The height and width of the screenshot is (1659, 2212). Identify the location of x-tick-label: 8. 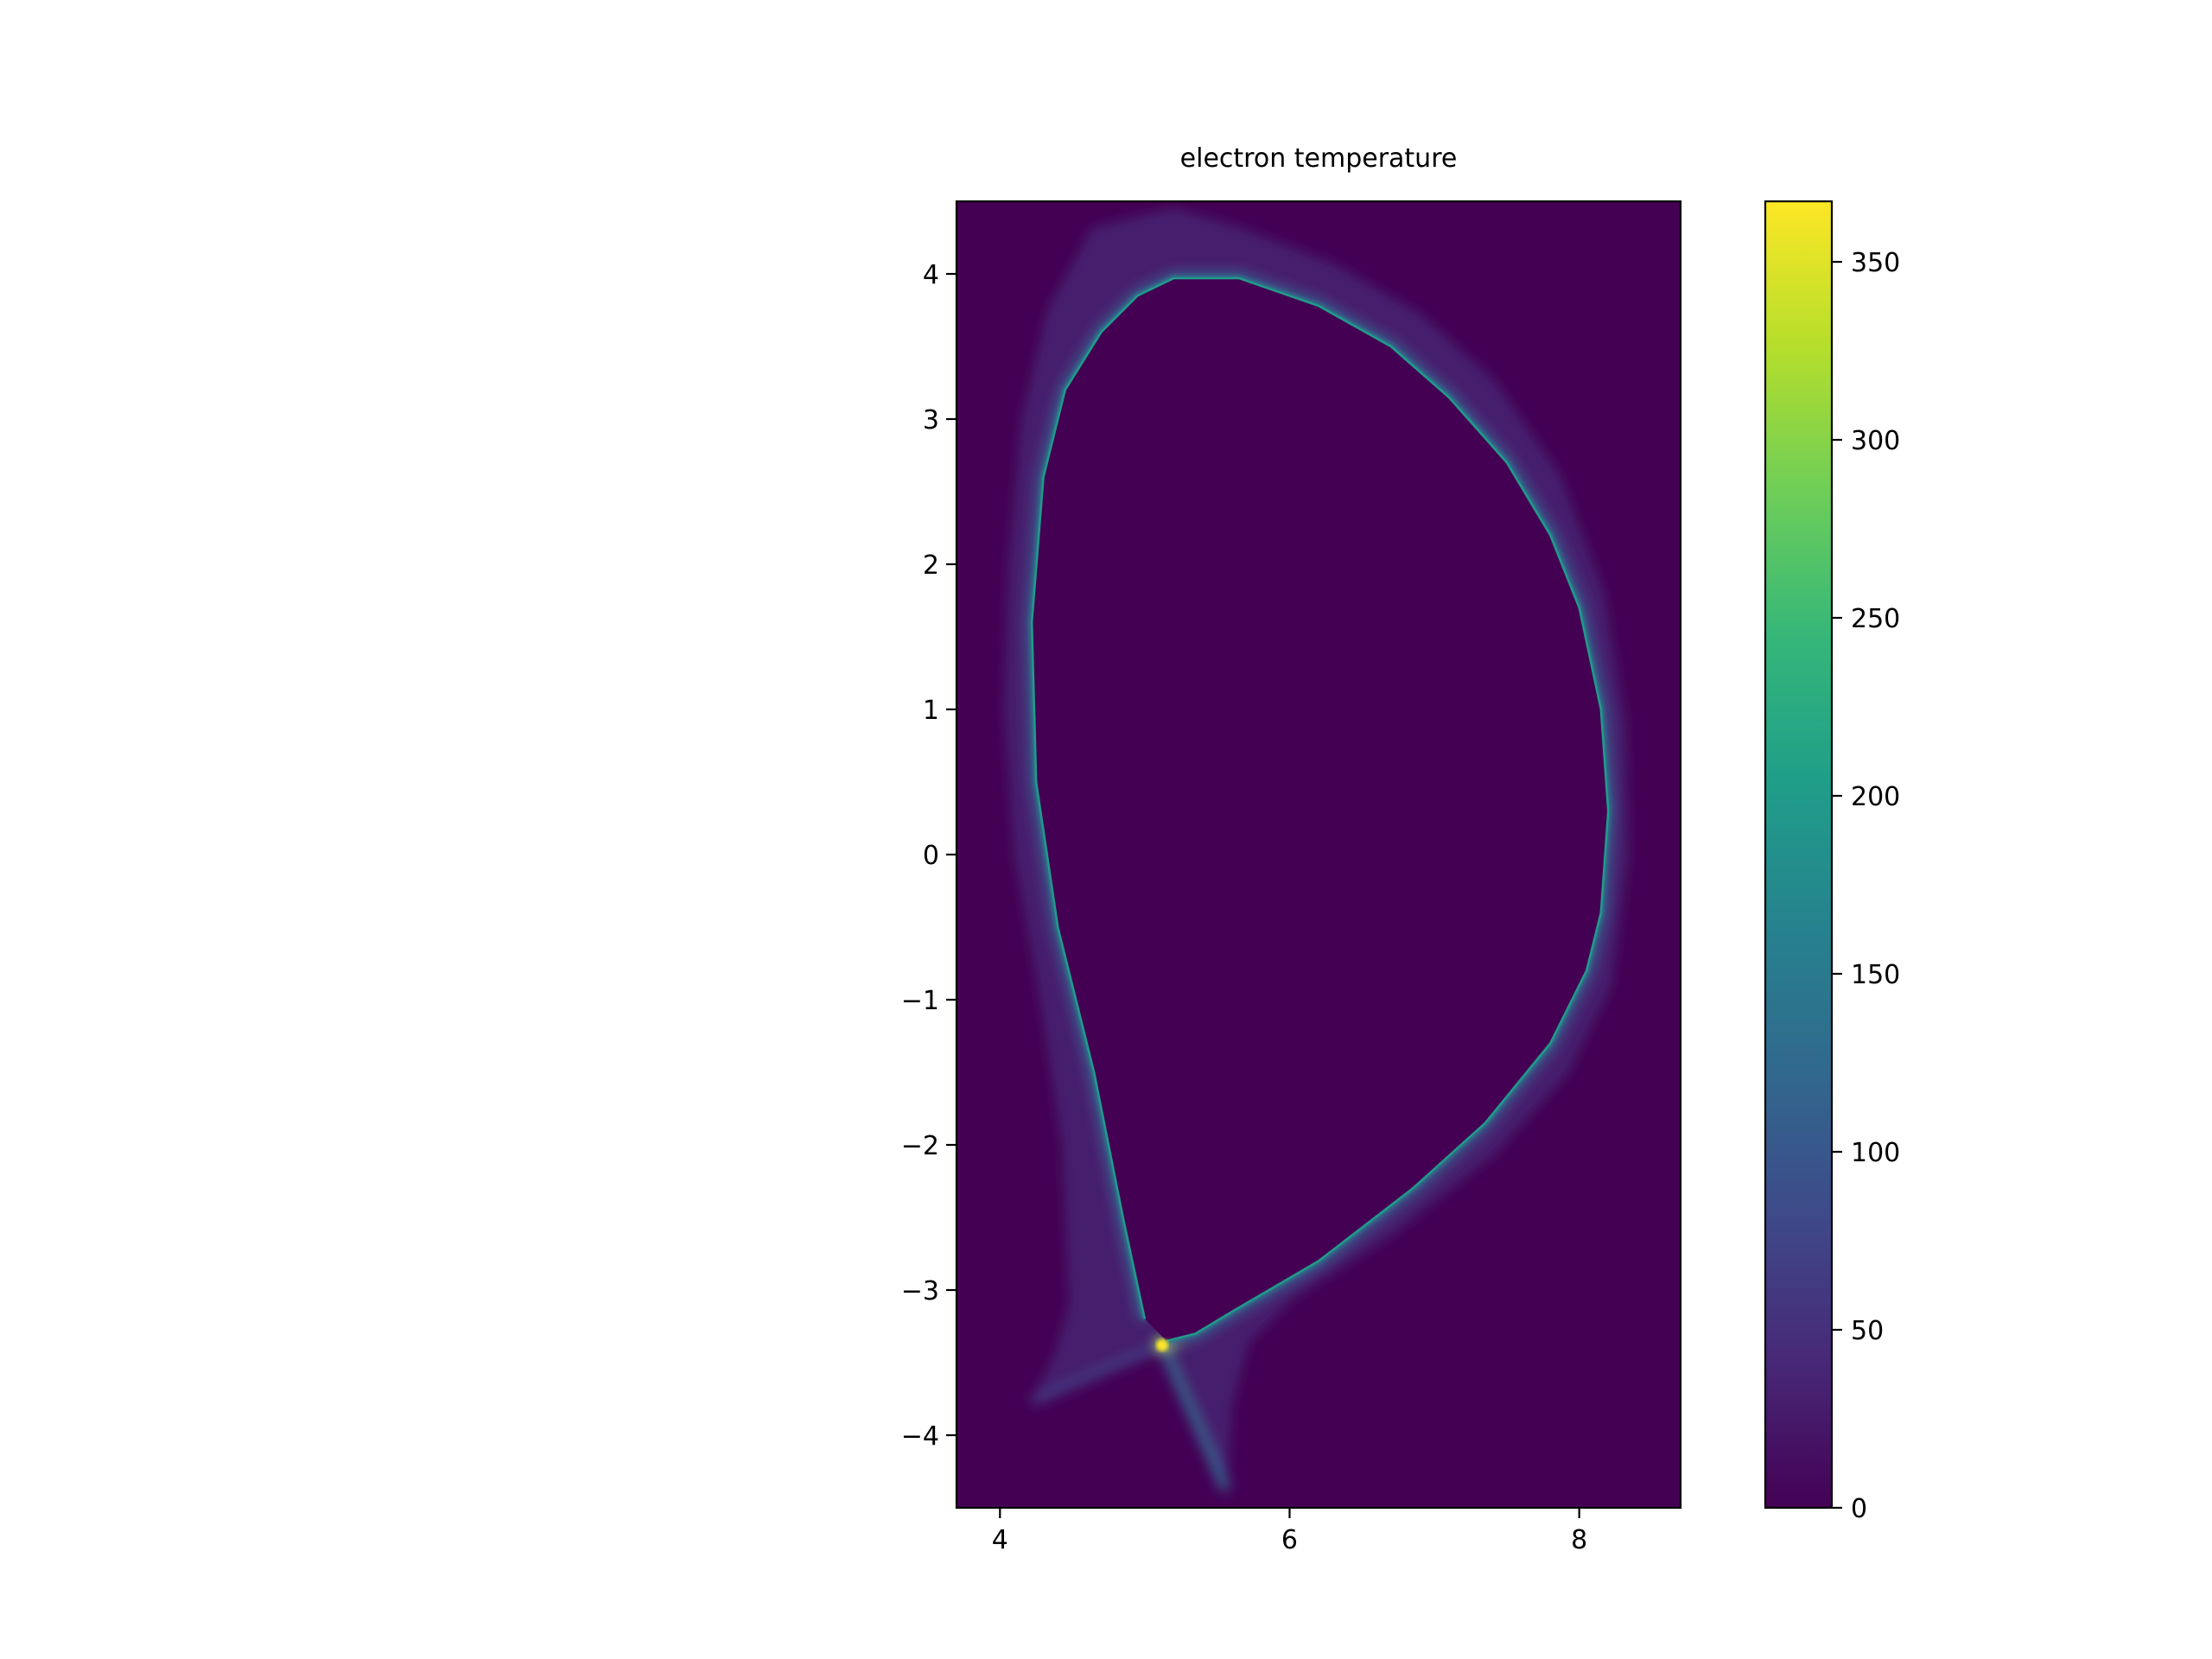
(1579, 1540).